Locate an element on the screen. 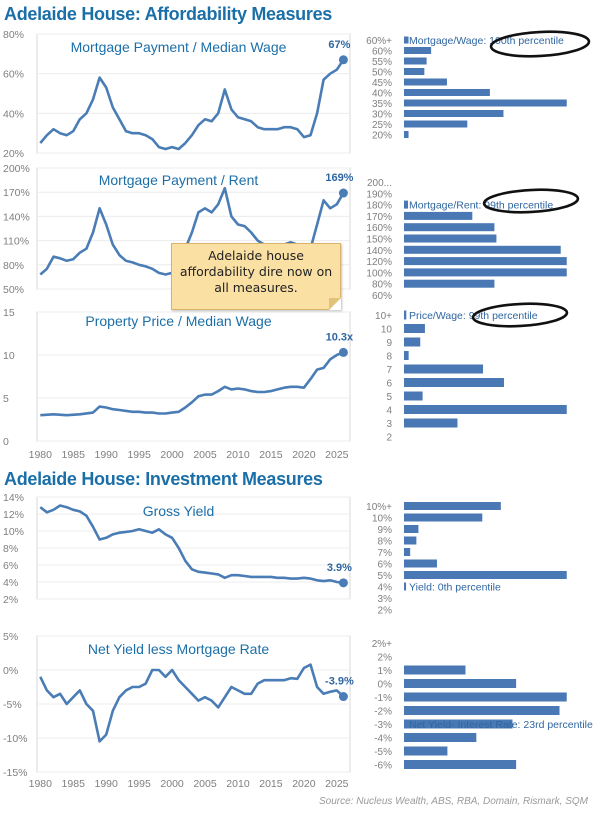  hist-category-label: 40% is located at coordinates (382, 94).